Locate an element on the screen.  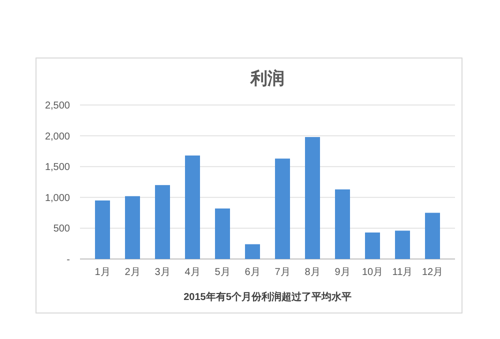
x-tick-label: 9月 is located at coordinates (342, 272).